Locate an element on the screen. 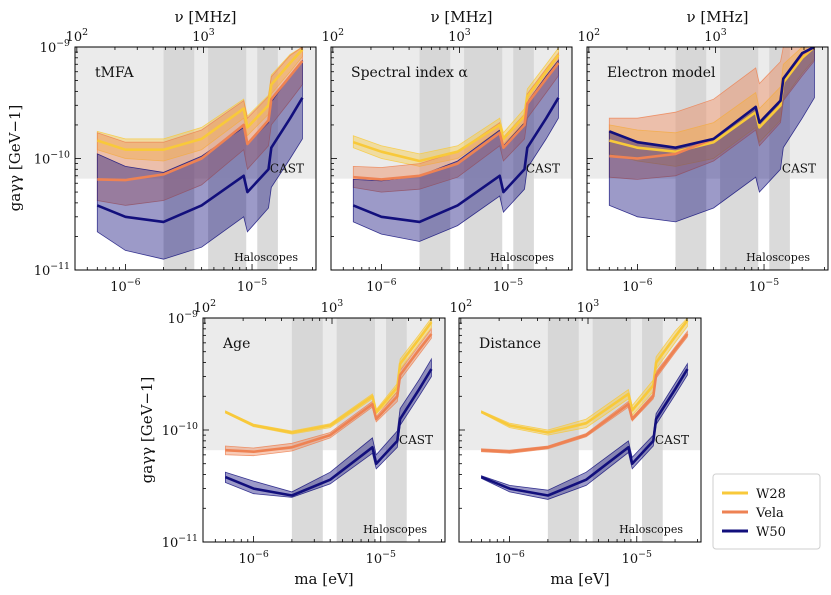 Image resolution: width=831 pixels, height=595 pixels. x-axis-label-left: ma [eV] is located at coordinates (323, 579).